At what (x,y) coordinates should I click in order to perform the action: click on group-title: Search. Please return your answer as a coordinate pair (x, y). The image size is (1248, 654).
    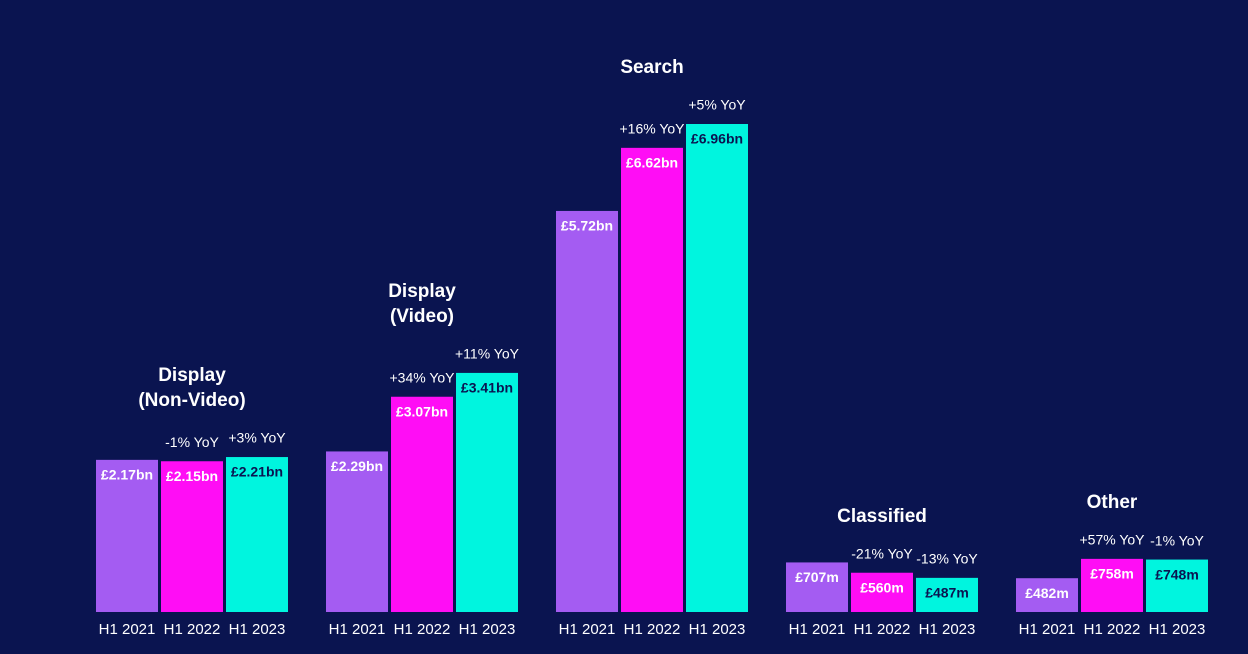
    Looking at the image, I should click on (651, 67).